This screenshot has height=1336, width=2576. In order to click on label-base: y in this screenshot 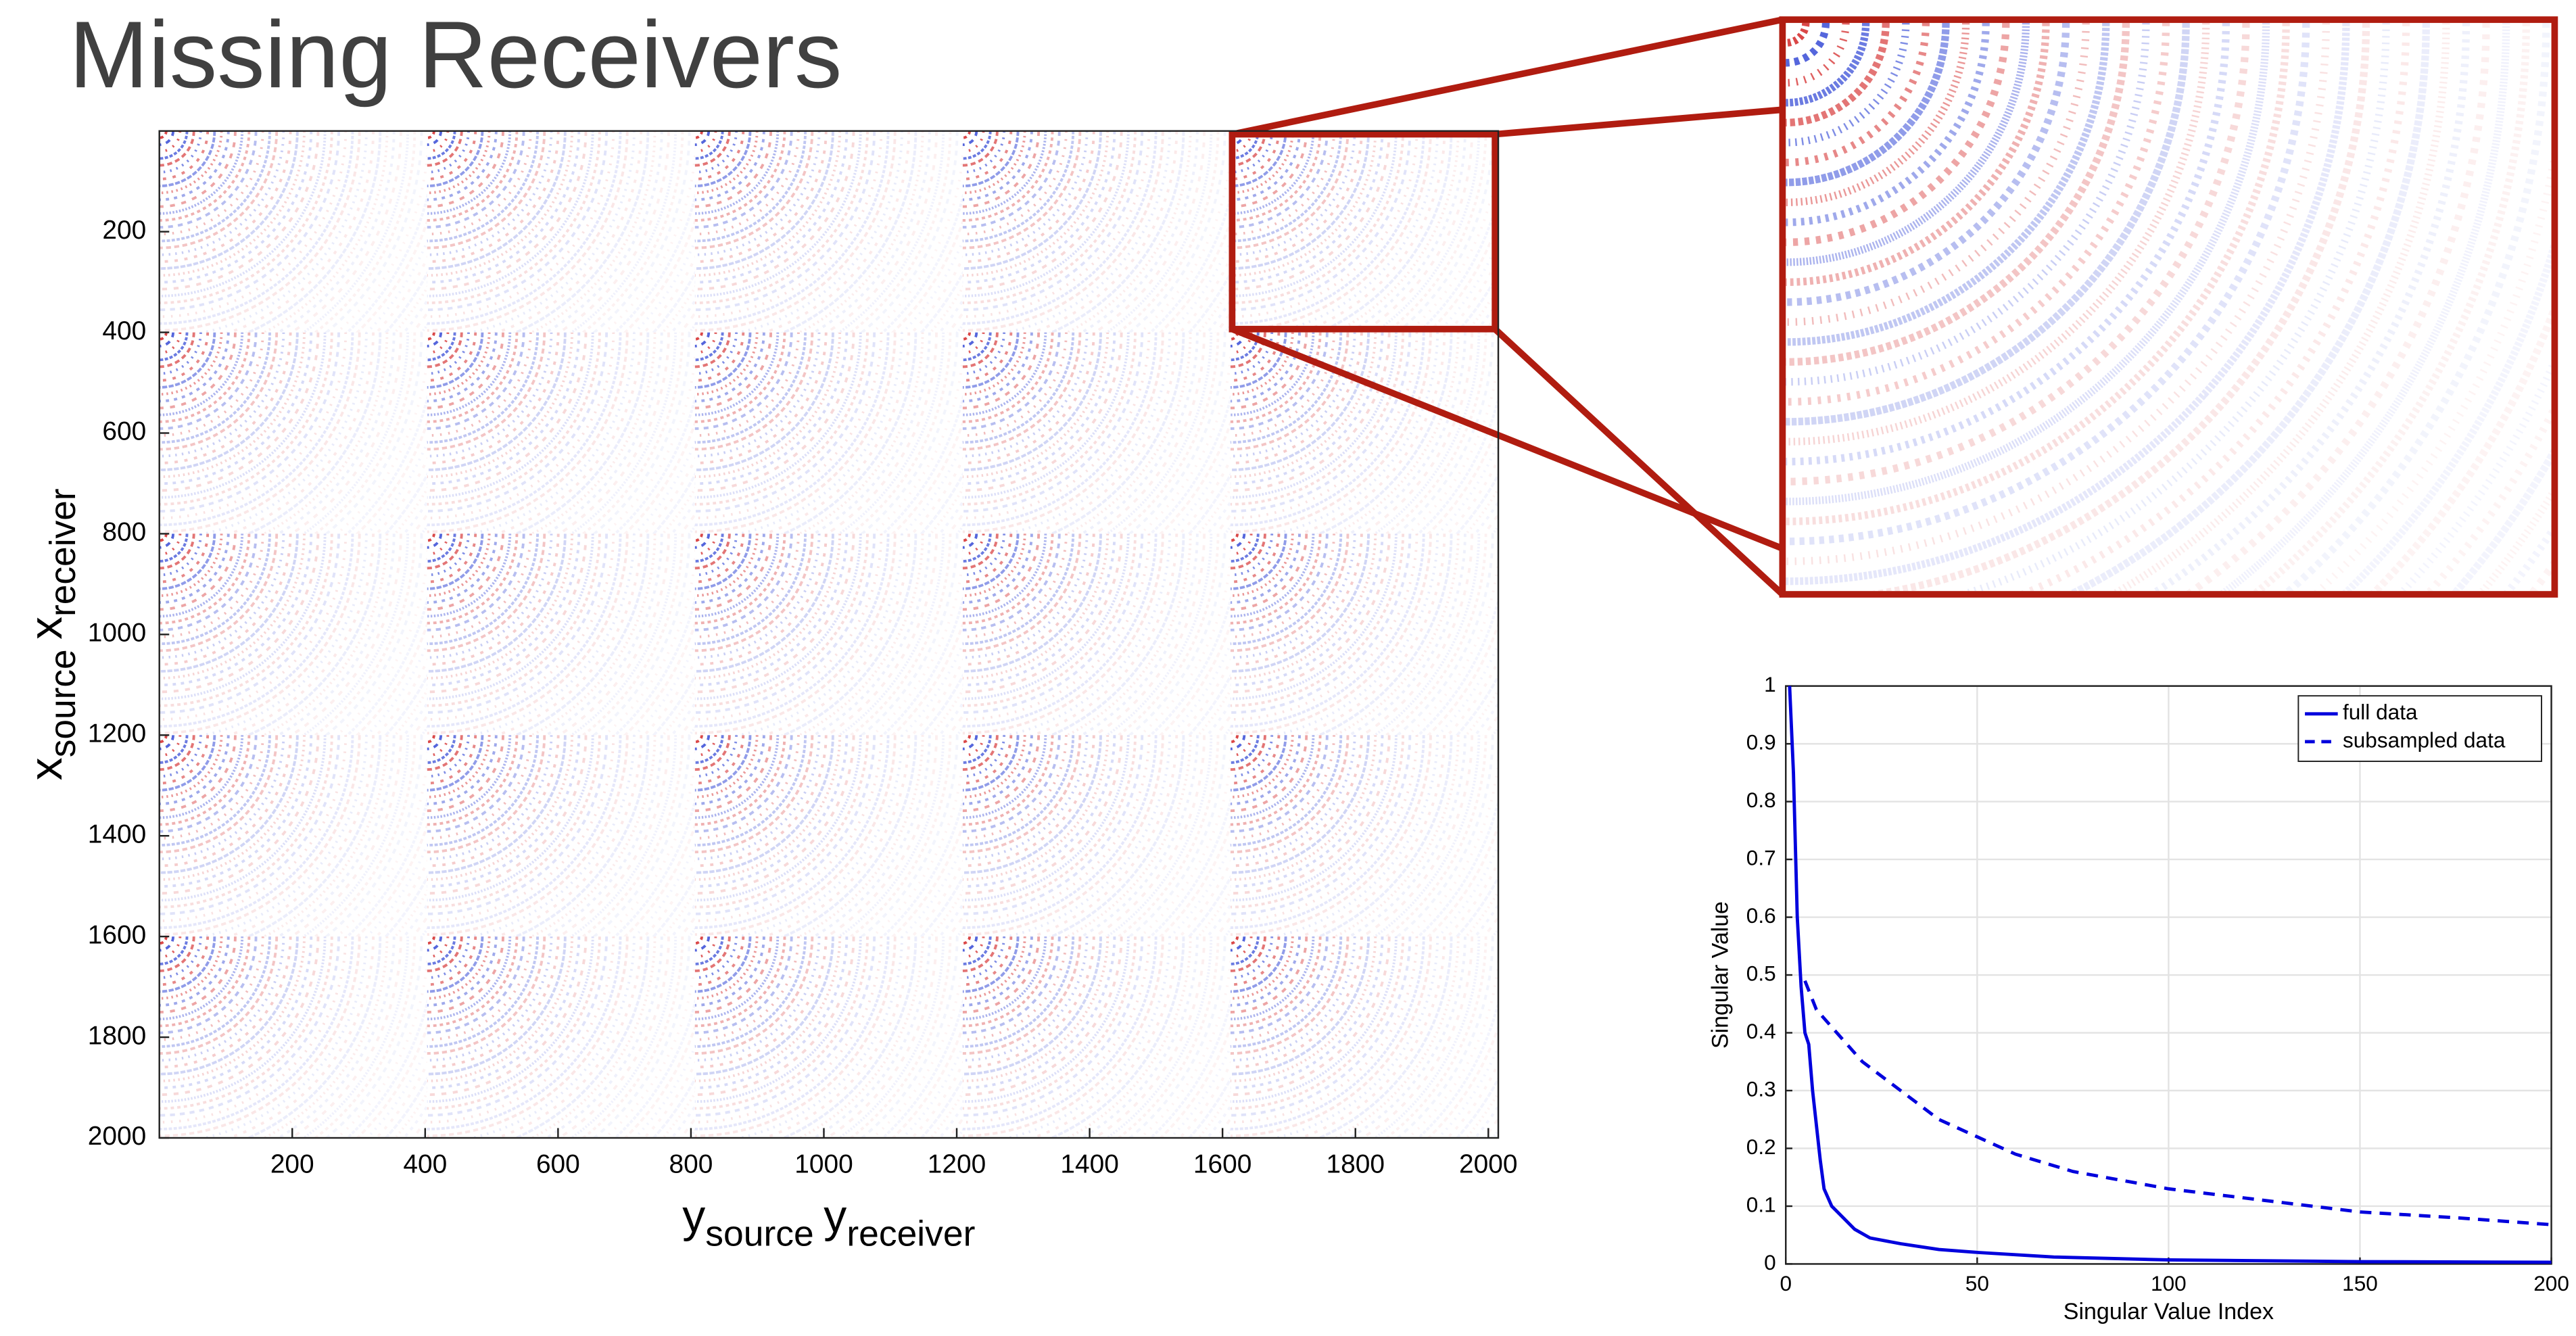, I will do `click(835, 1216)`.